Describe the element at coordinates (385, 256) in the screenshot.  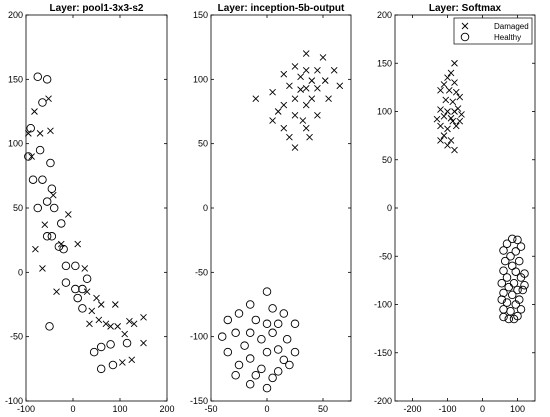
I see `y-tick-label: -50` at that location.